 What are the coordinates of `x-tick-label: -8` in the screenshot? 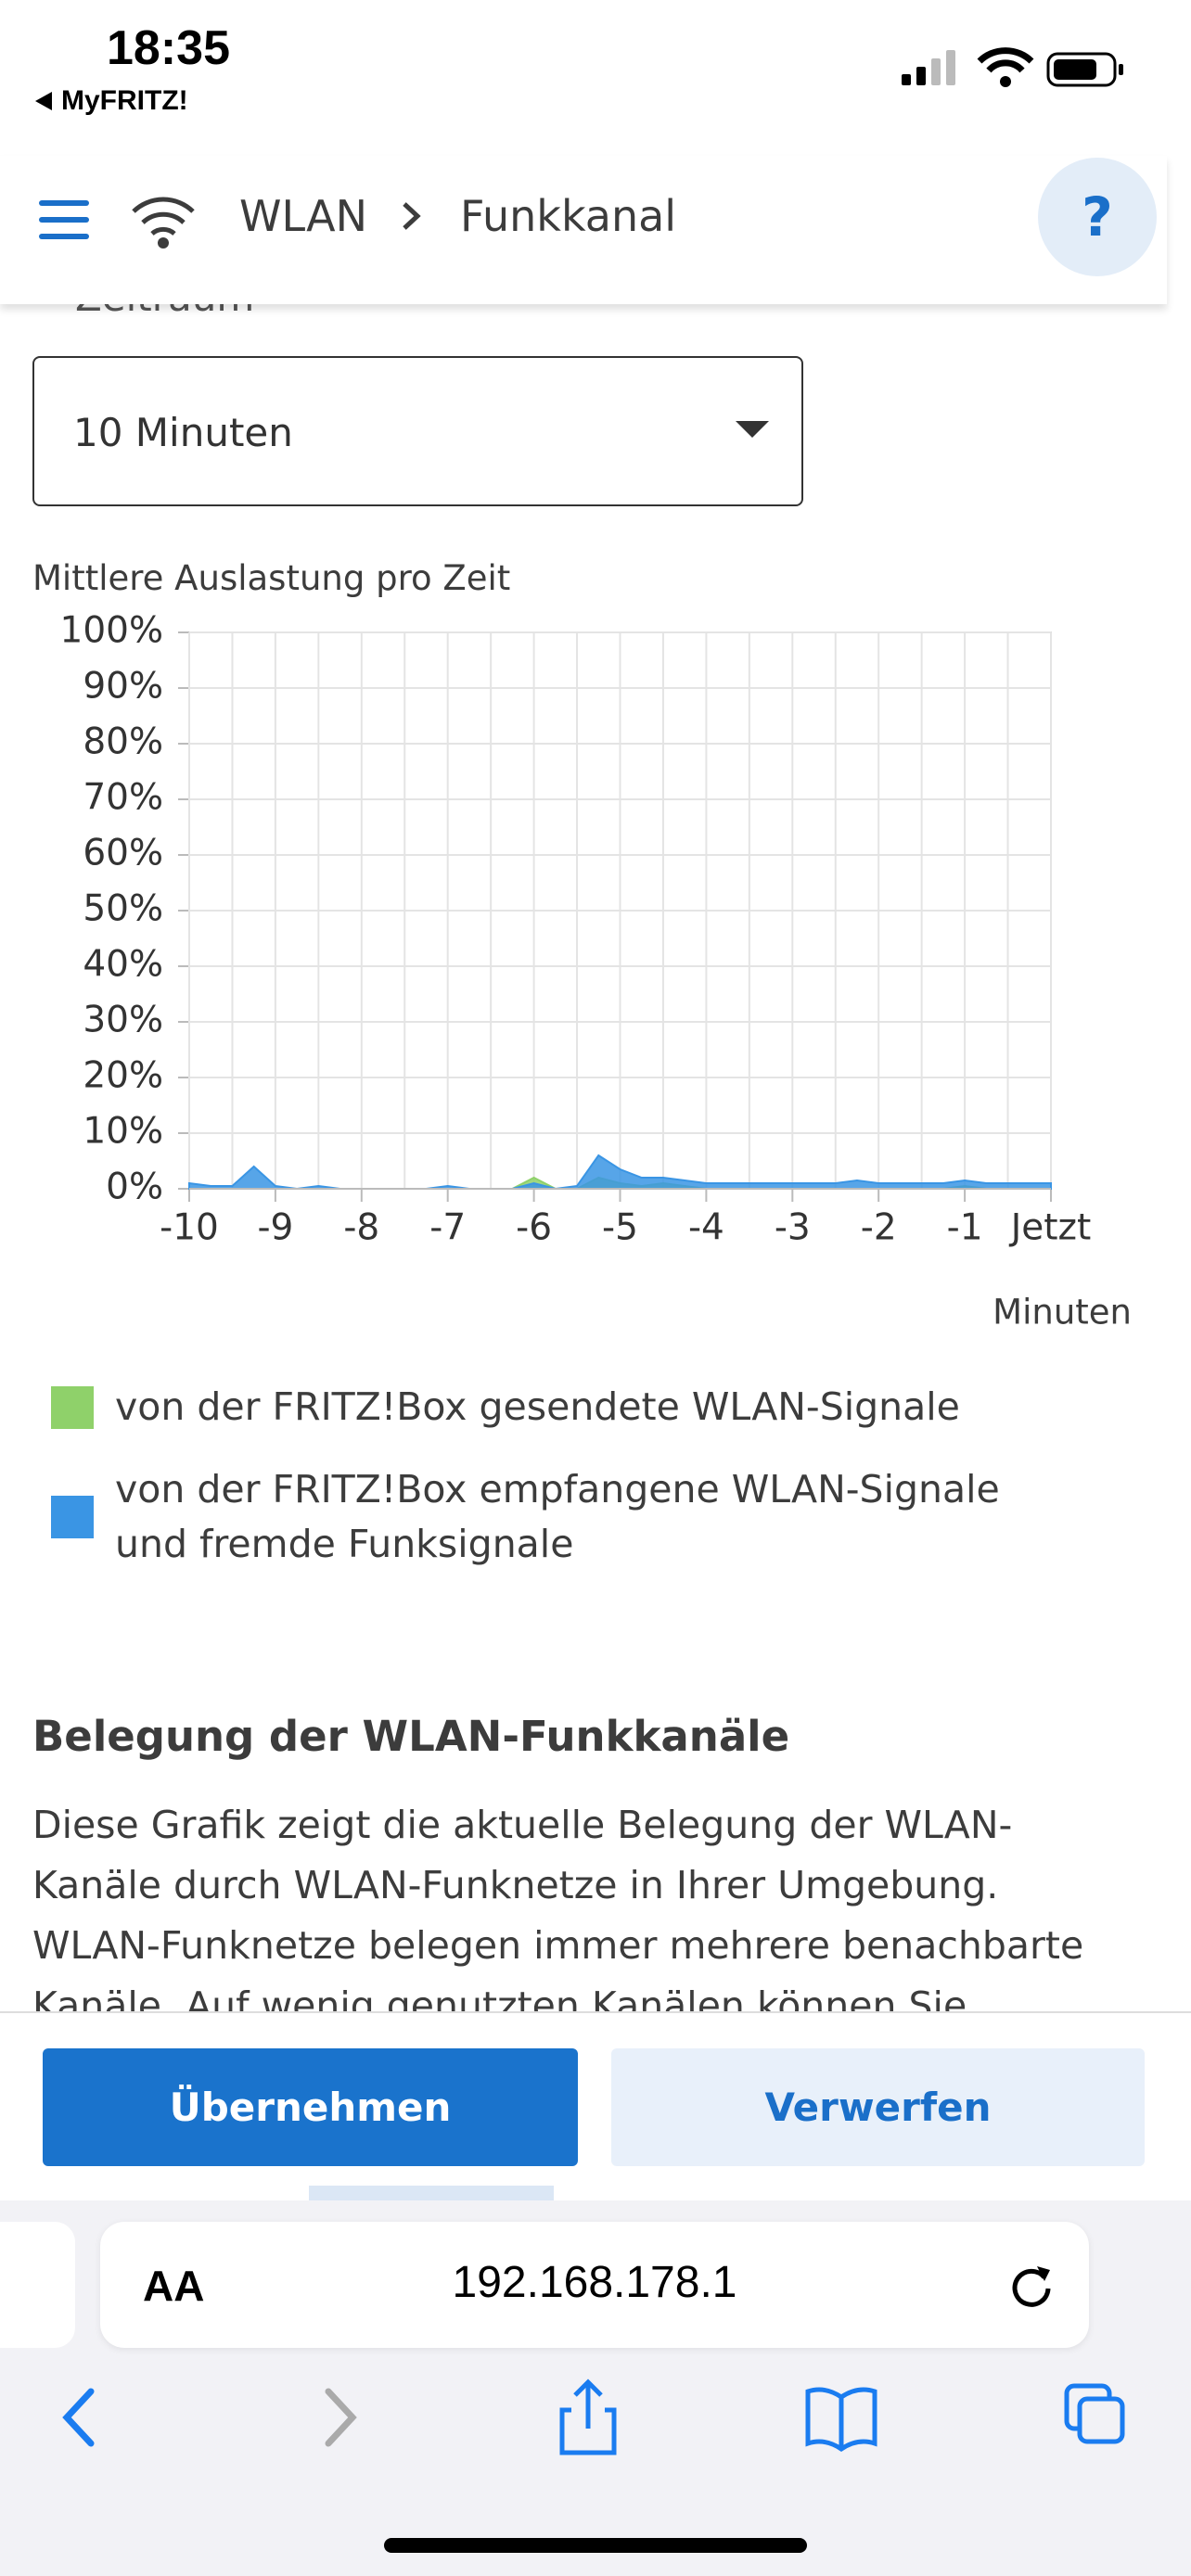 It's located at (361, 1228).